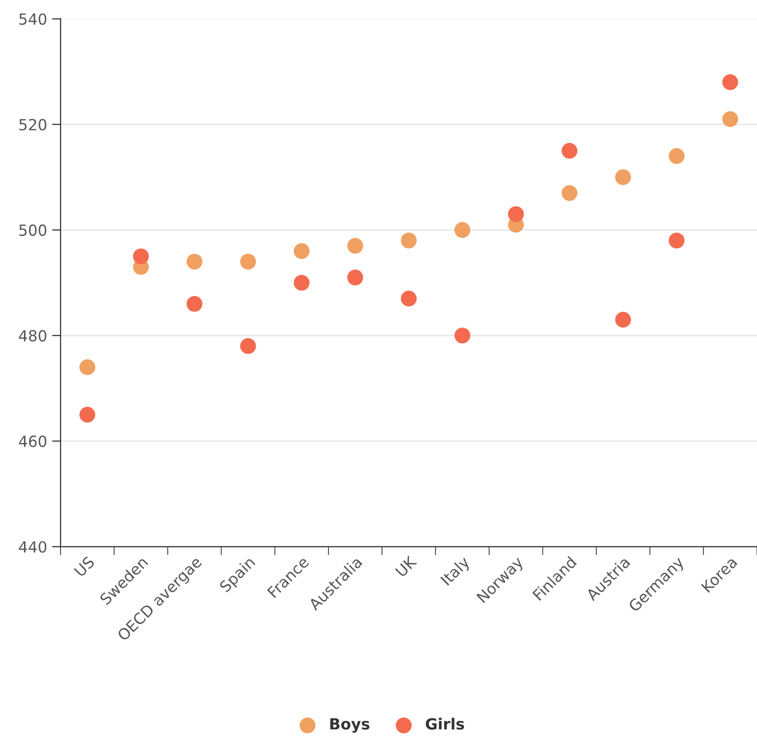 This screenshot has width=757, height=754. Describe the element at coordinates (85, 567) in the screenshot. I see `x-tick-label: US` at that location.